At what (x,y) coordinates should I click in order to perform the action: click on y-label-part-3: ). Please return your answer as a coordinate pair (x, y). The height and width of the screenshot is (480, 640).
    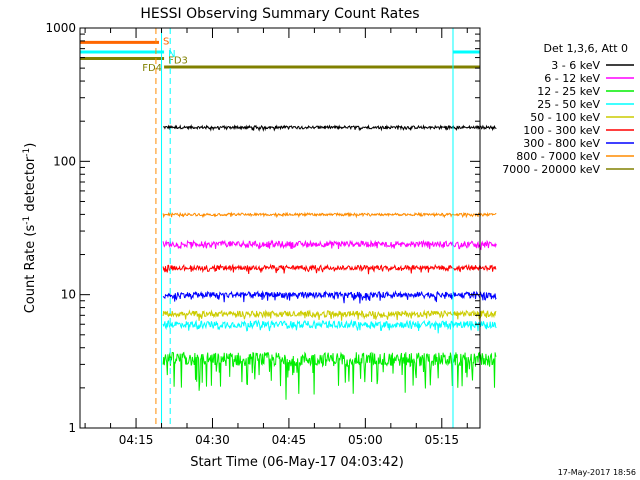
    Looking at the image, I should click on (30, 145).